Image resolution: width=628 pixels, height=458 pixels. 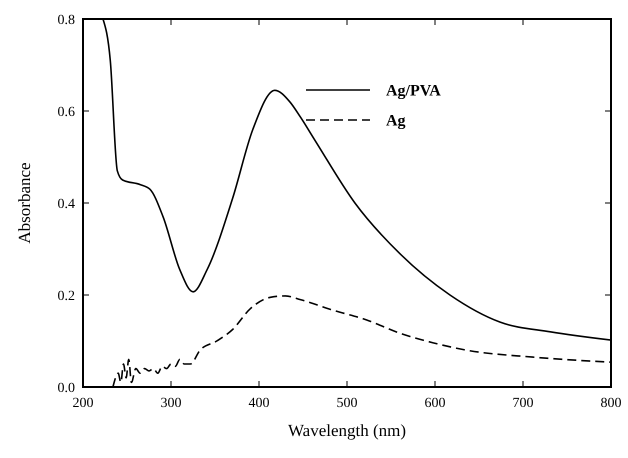 I want to click on x-tick-label: 500, so click(x=347, y=403).